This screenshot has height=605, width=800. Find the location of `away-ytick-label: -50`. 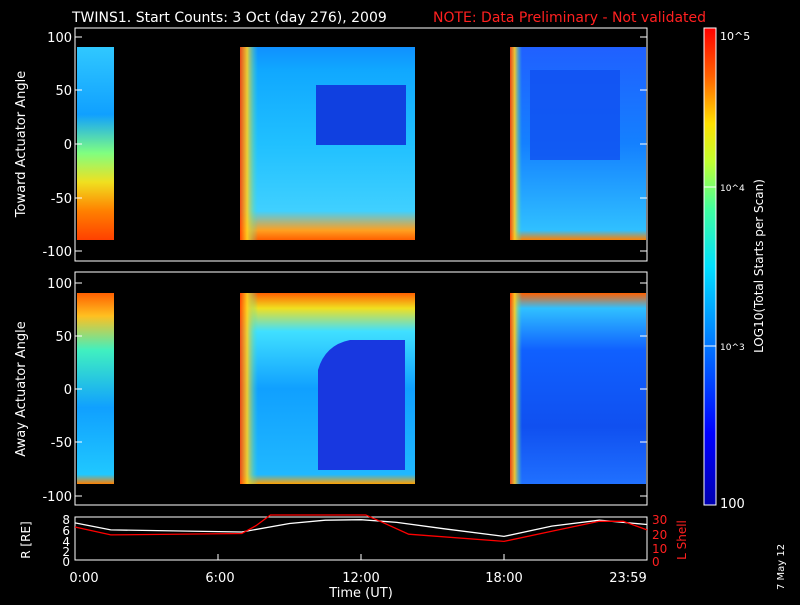

away-ytick-label: -50 is located at coordinates (61, 443).